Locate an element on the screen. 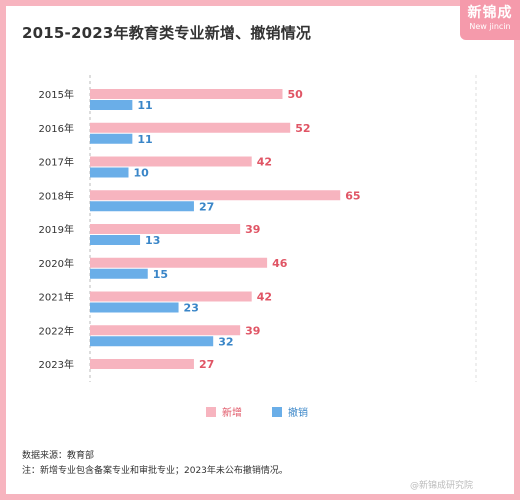  category-label: 2016年 is located at coordinates (56, 128).